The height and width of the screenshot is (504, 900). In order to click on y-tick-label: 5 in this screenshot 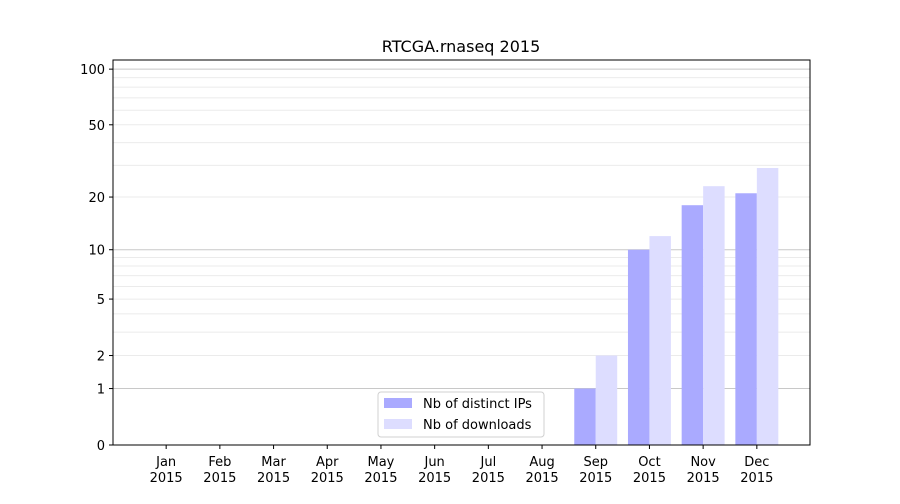, I will do `click(101, 300)`.